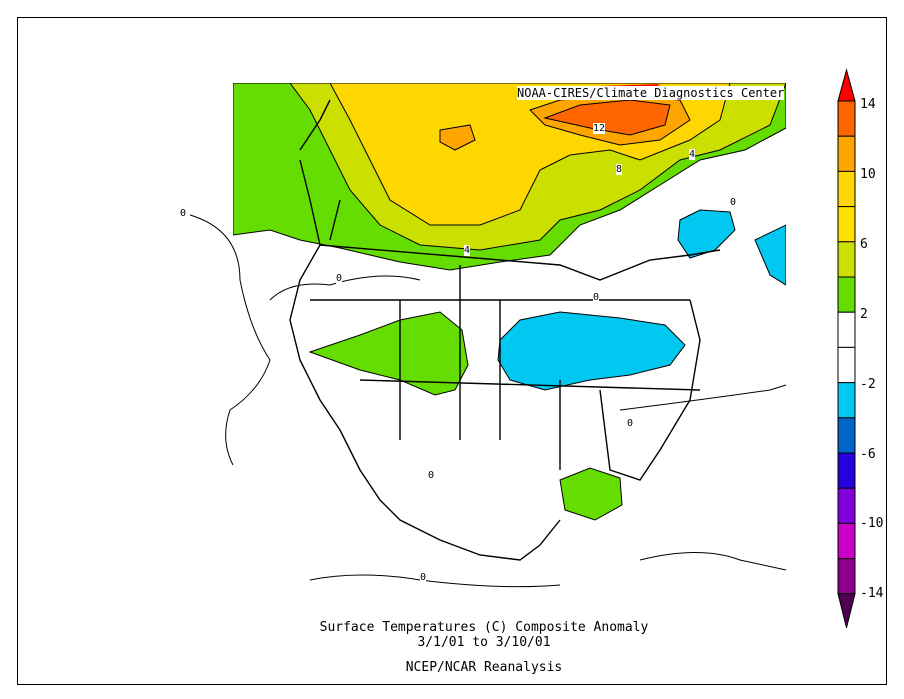 This screenshot has height=699, width=904. I want to click on anomaly-orange-small, so click(457, 137).